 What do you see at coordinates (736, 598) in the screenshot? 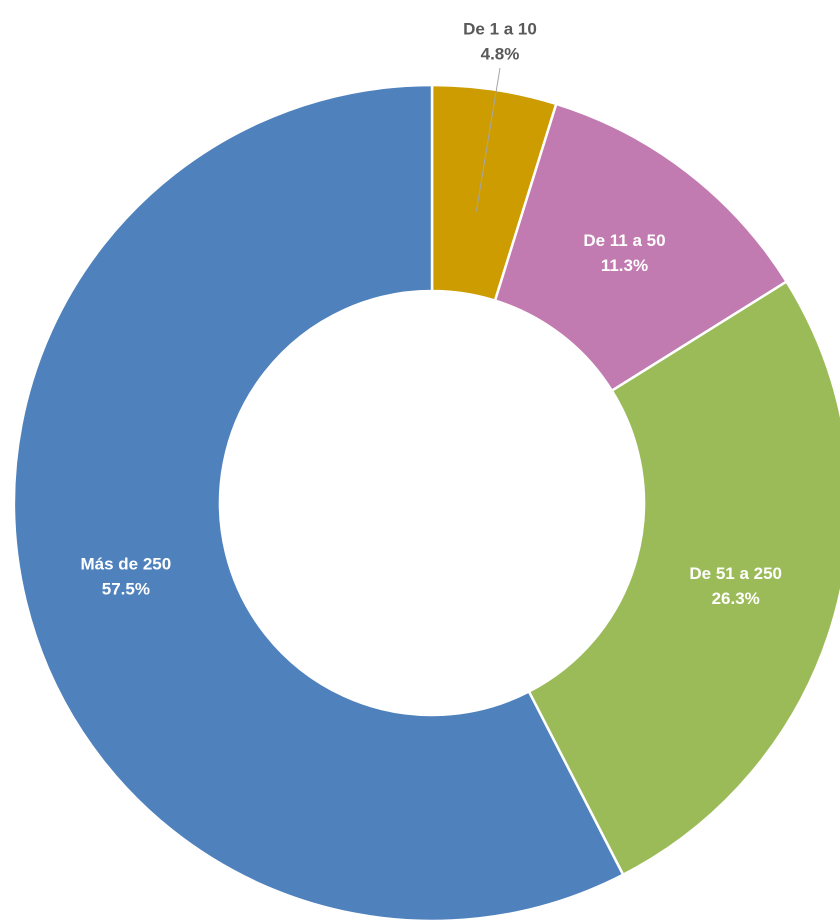
I see `slice-value: 26.3%` at bounding box center [736, 598].